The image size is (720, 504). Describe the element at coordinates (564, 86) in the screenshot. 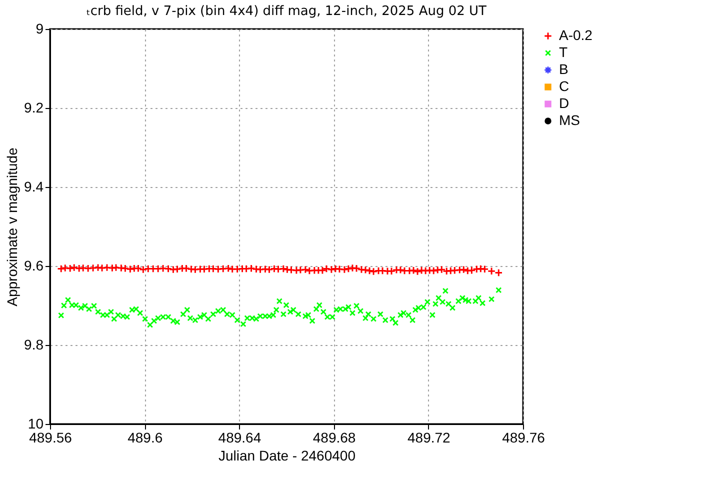

I see `legend-label: C` at that location.